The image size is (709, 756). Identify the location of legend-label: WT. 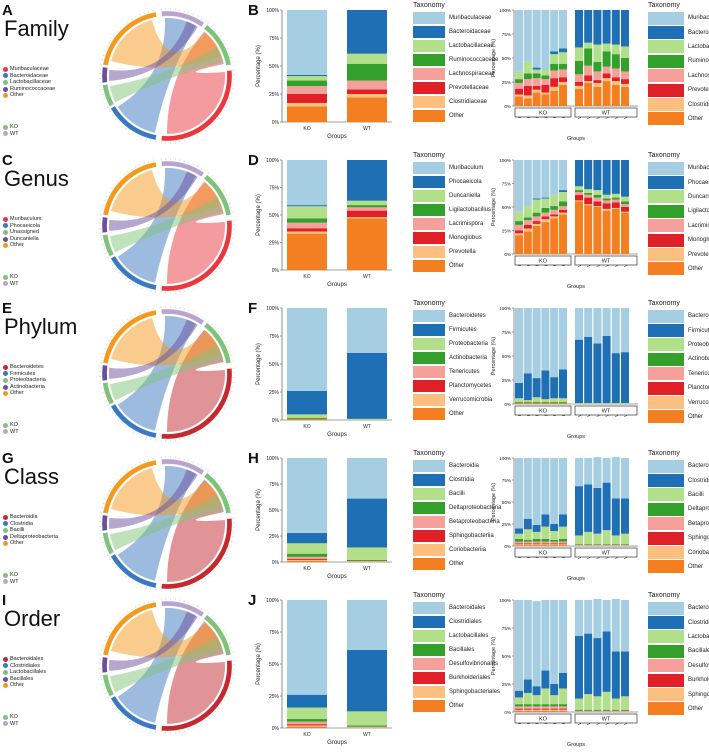
(14, 283).